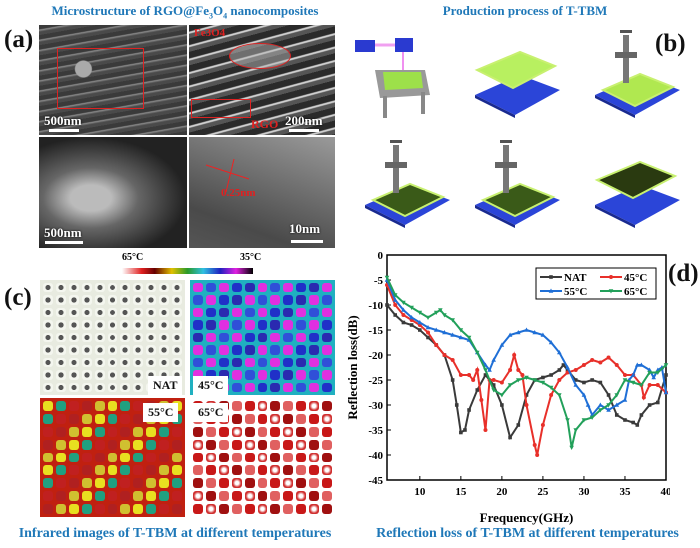  I want to click on y-tick-label: -15, so click(375, 331).